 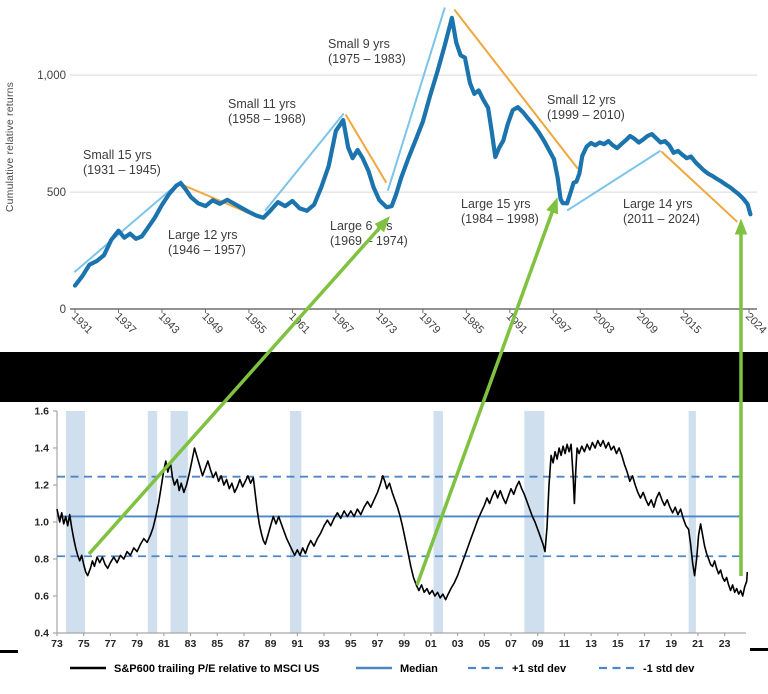 I want to click on x-tick-label: 1955, so click(x=256, y=324).